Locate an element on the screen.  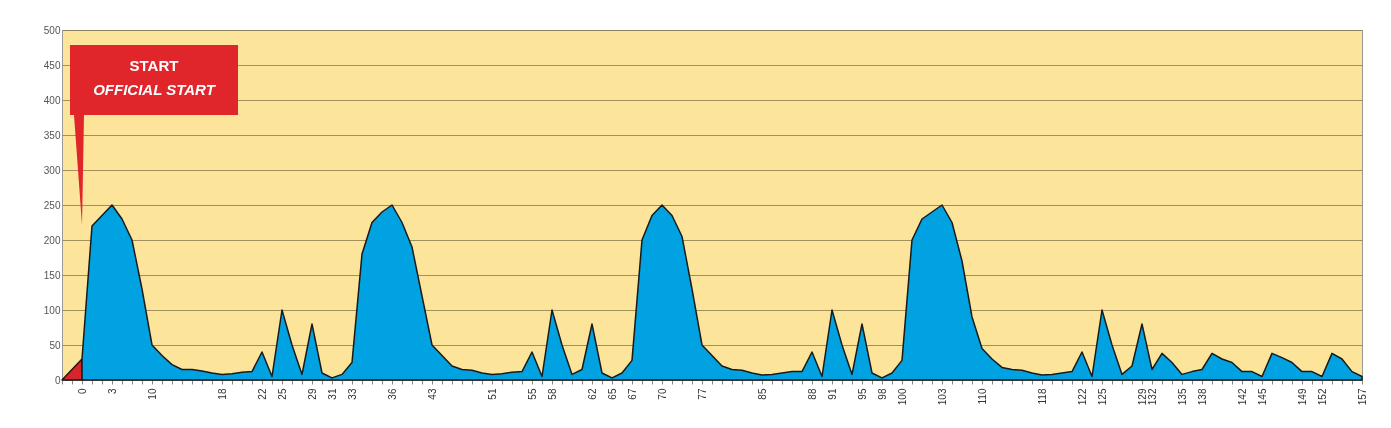
x-tick-label: 145 is located at coordinates (1262, 397).